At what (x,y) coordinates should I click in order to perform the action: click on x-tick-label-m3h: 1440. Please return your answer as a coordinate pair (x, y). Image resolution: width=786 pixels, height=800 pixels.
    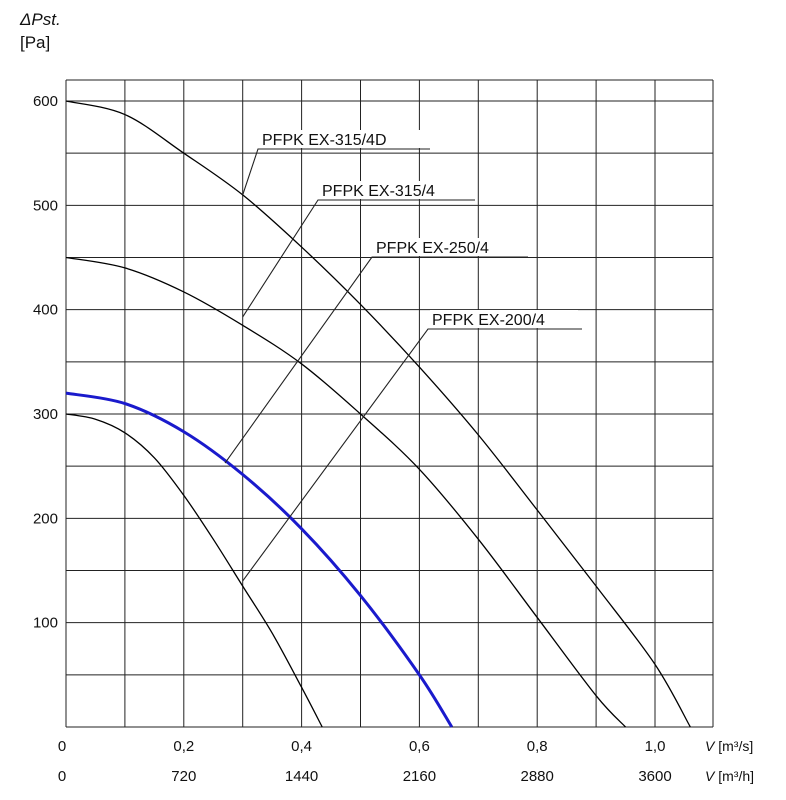
    Looking at the image, I should click on (301, 776).